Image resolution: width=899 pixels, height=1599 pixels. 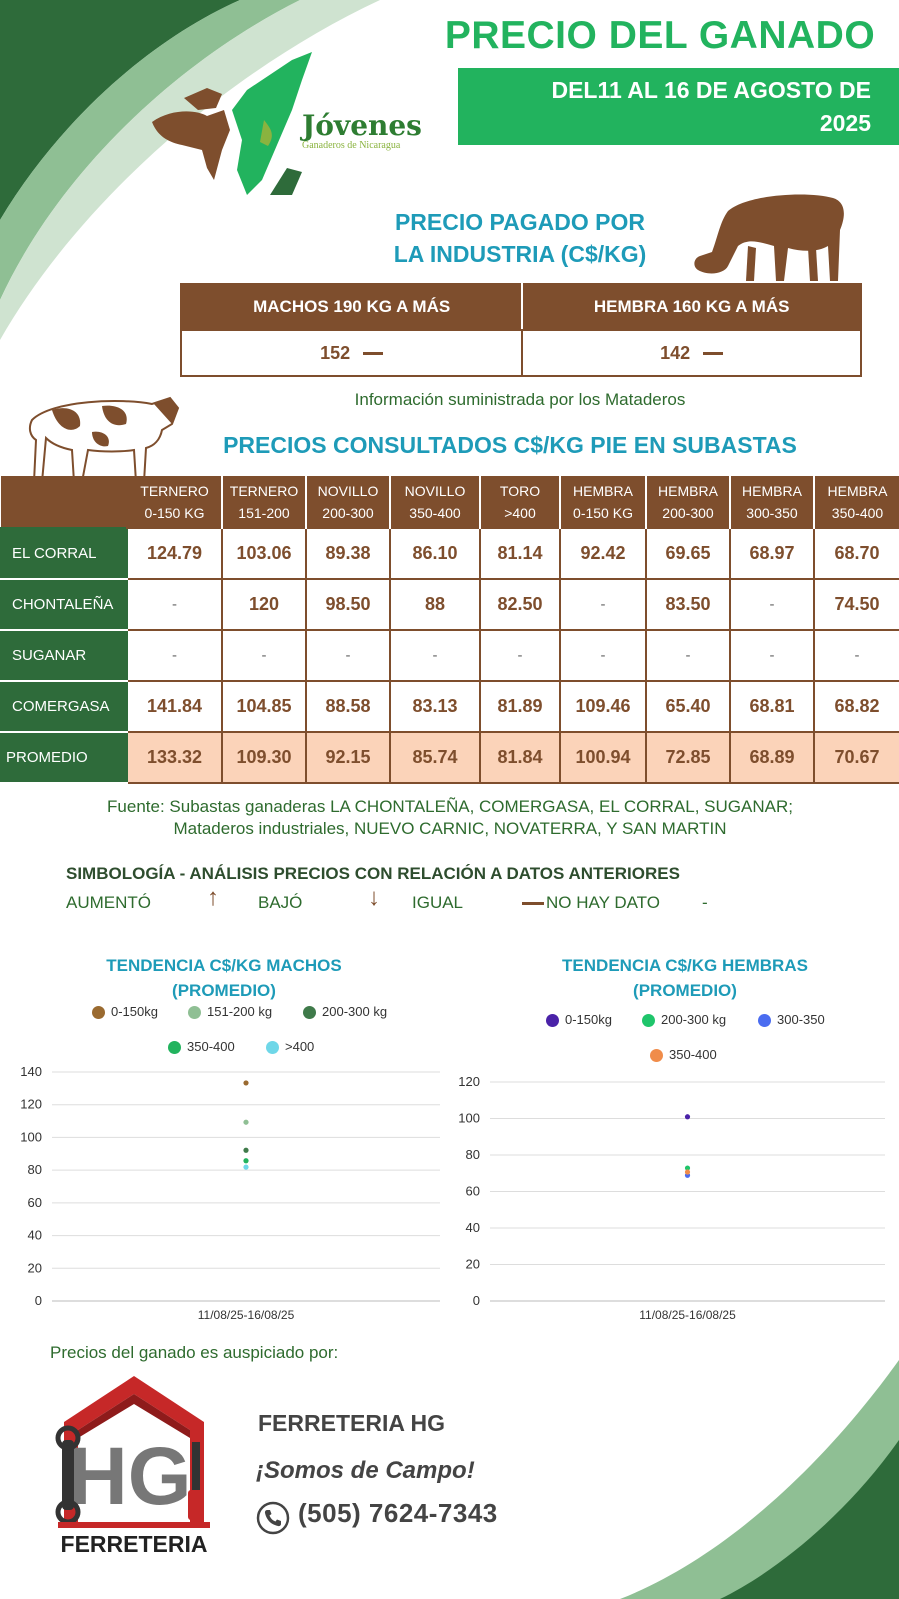 I want to click on table-cell: 88.58, so click(x=348, y=706).